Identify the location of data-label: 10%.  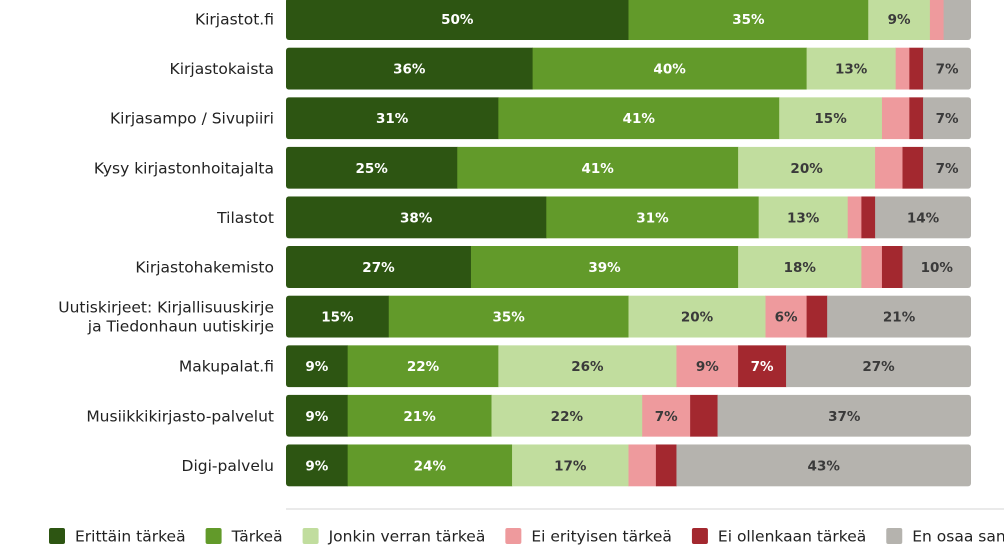
(937, 268).